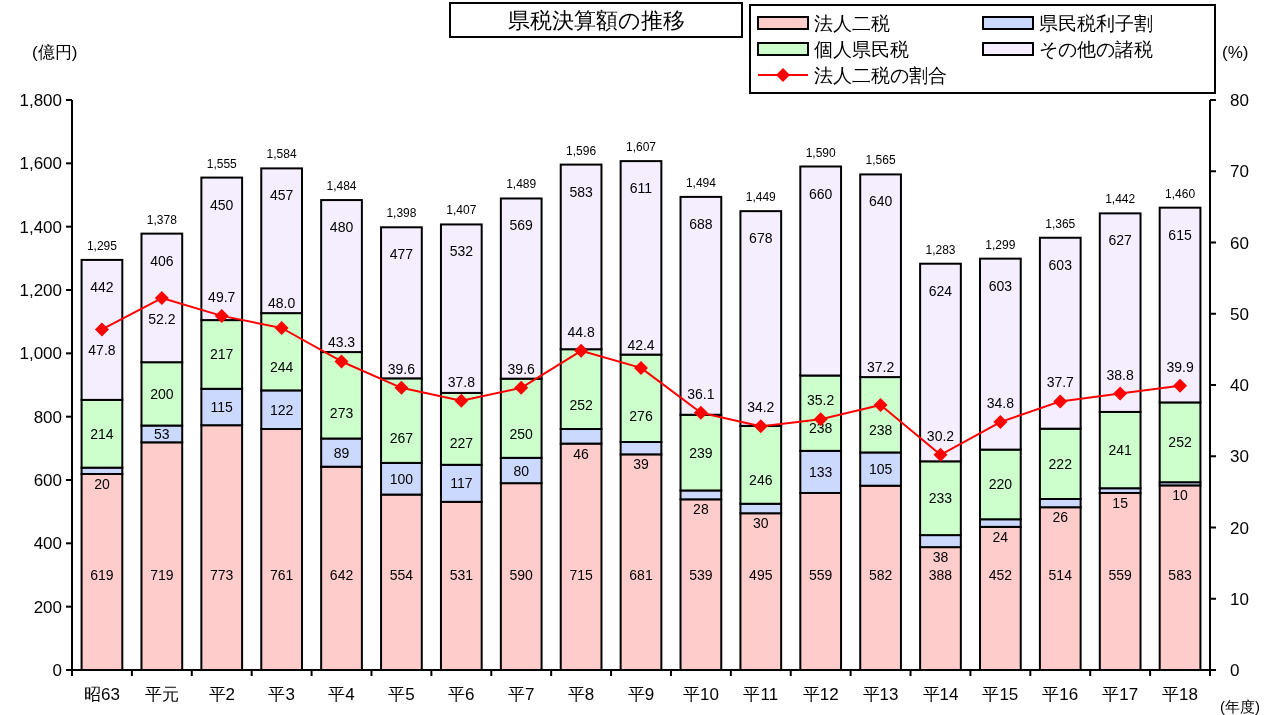 Image resolution: width=1273 pixels, height=715 pixels. Describe the element at coordinates (401, 437) in the screenshot. I see `data-label: 267` at that location.